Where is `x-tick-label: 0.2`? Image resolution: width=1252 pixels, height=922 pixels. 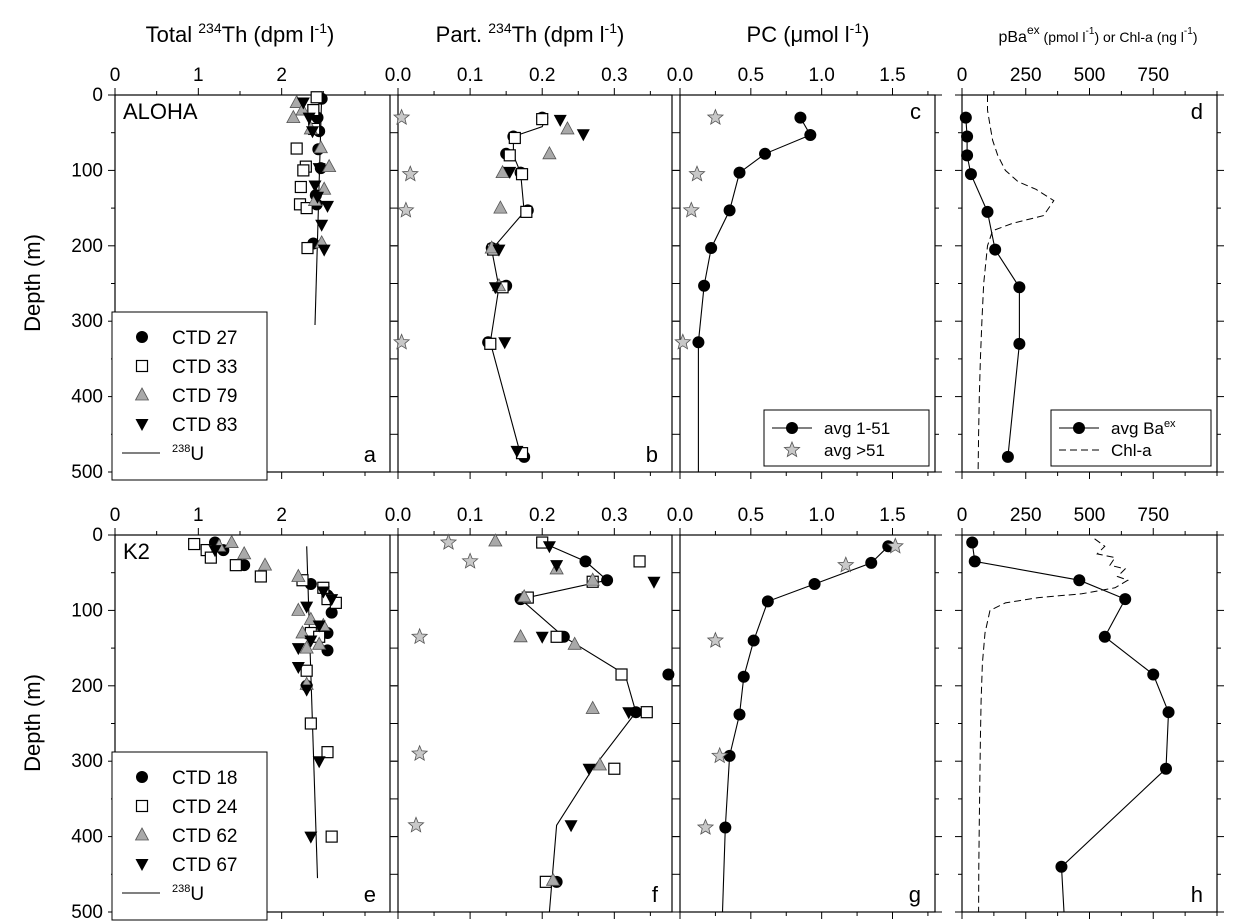
x-tick-label: 0.2 is located at coordinates (542, 515).